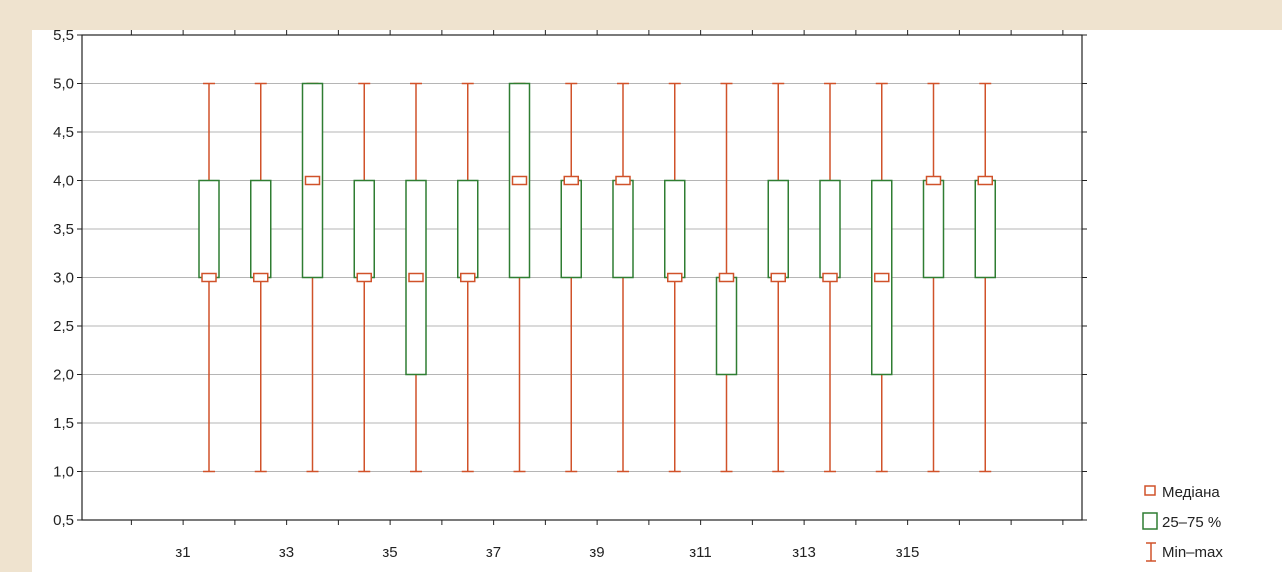  Describe the element at coordinates (63, 132) in the screenshot. I see `y-tick-label: 4,5` at that location.